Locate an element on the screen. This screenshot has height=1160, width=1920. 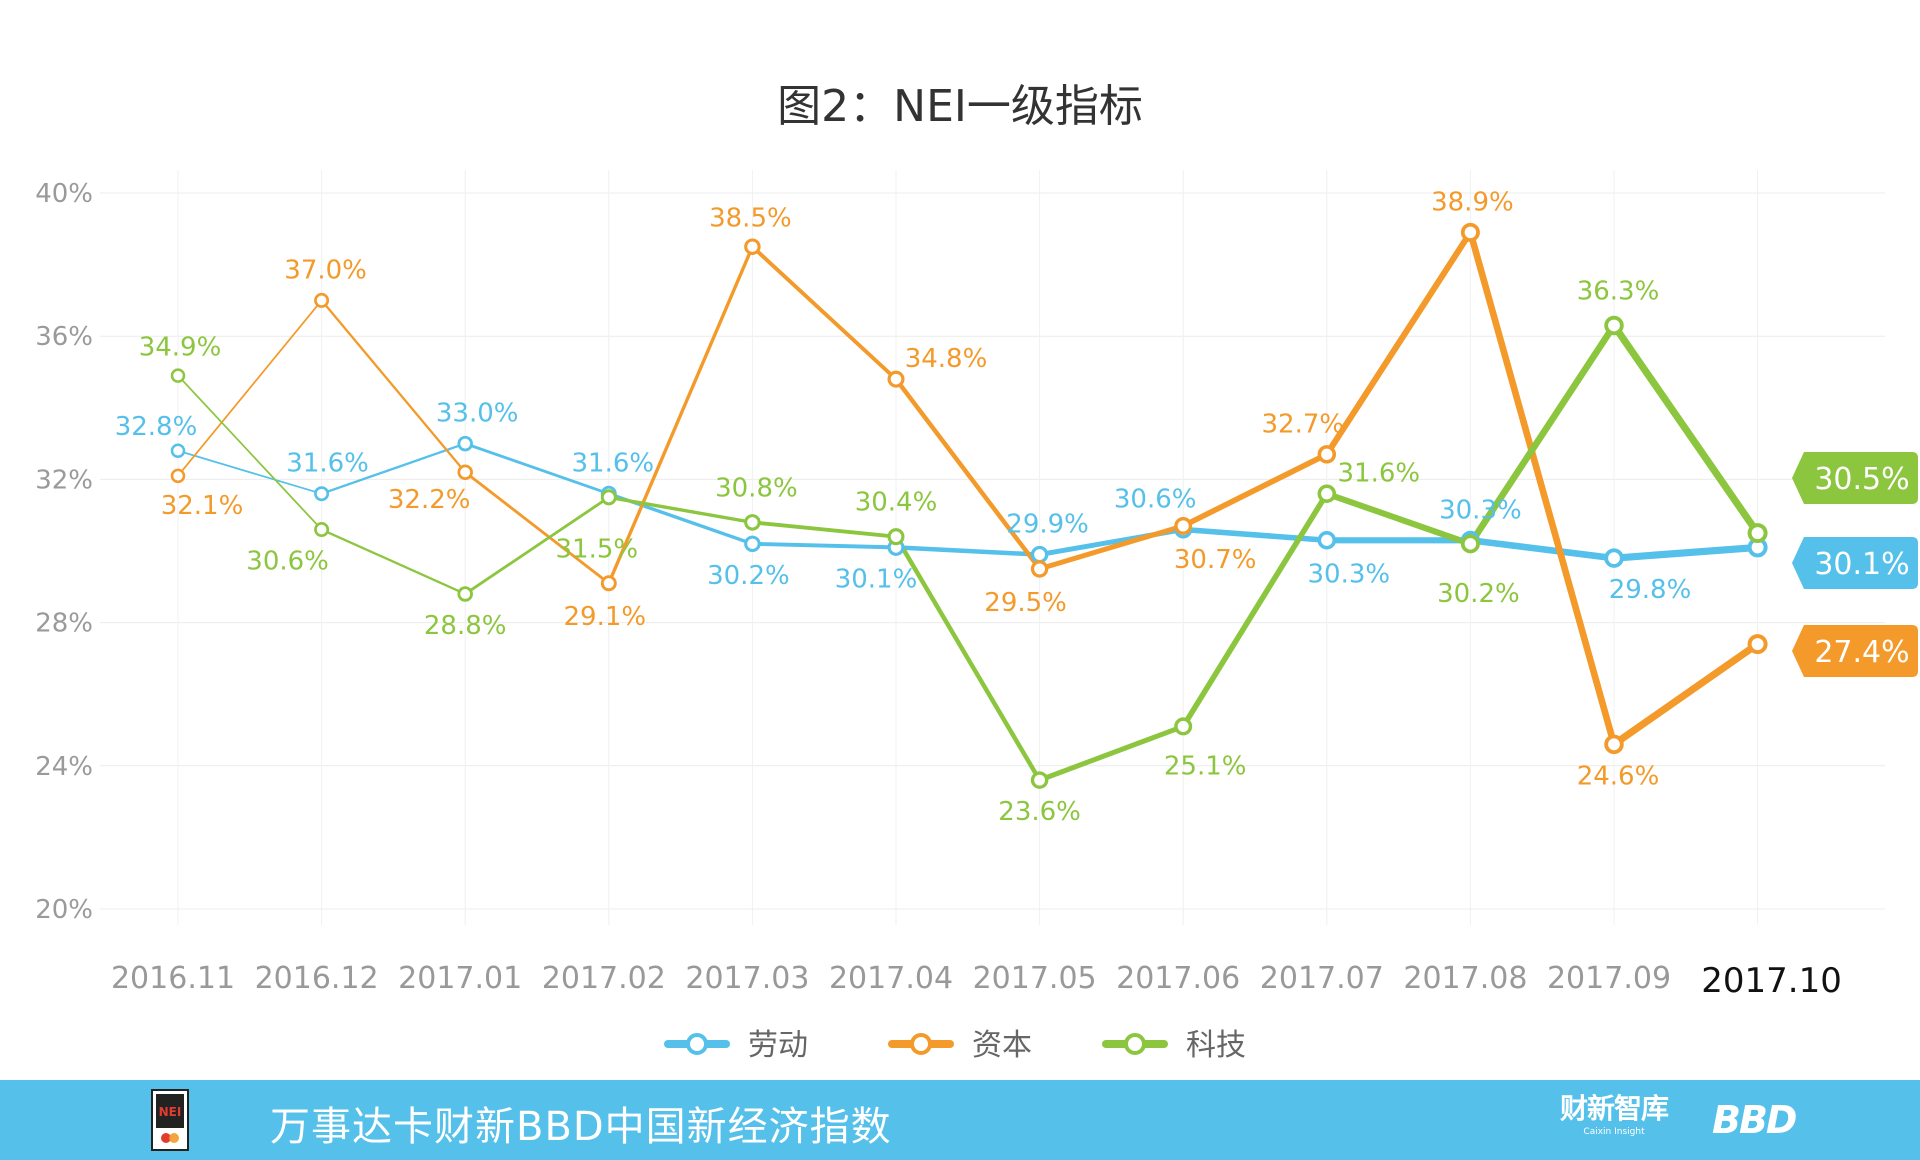
data-label: 30.2% is located at coordinates (1478, 594).